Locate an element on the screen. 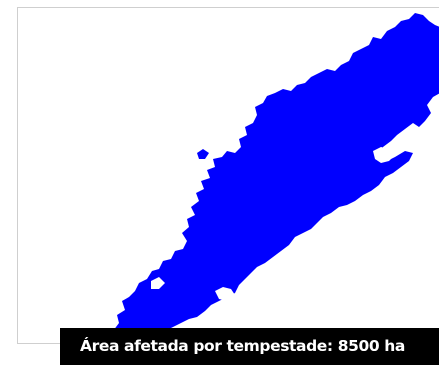  affected-area-caption: Área afetada por tempestade: 8500 ha is located at coordinates (242, 346).